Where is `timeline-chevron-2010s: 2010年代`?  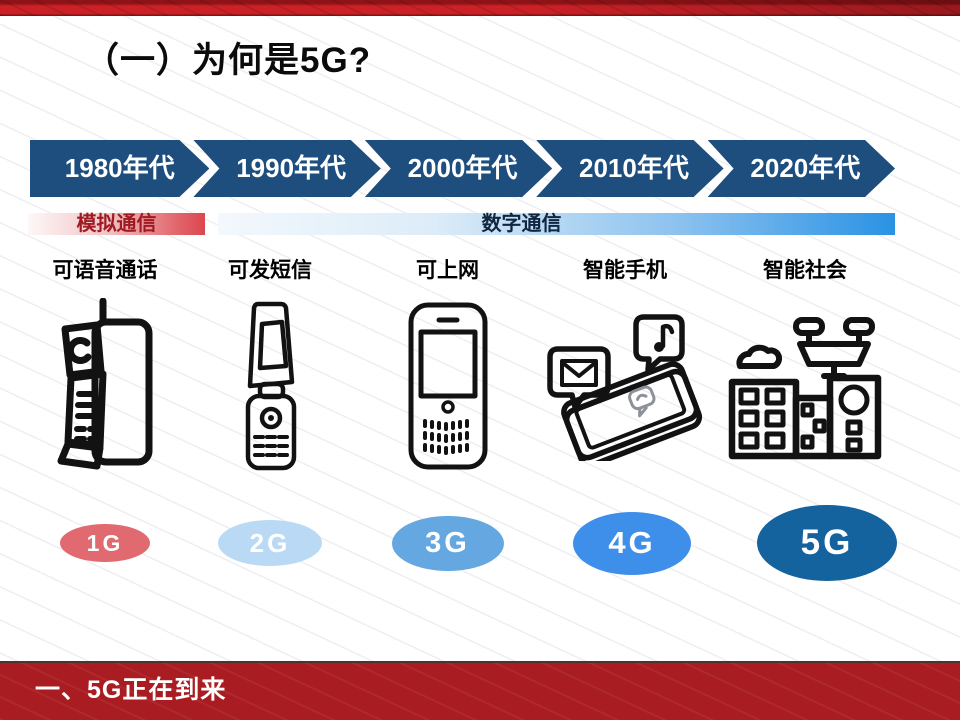
timeline-chevron-2010s: 2010年代 is located at coordinates (629, 168).